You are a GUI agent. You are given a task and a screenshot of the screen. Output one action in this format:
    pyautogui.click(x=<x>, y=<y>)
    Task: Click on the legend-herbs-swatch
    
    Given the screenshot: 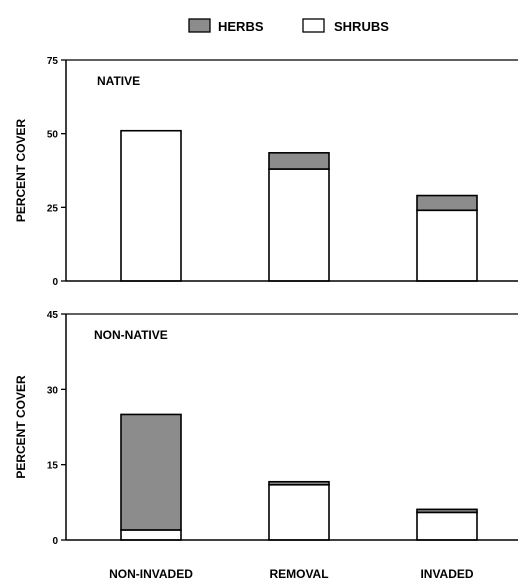 What is the action you would take?
    pyautogui.click(x=199, y=25)
    